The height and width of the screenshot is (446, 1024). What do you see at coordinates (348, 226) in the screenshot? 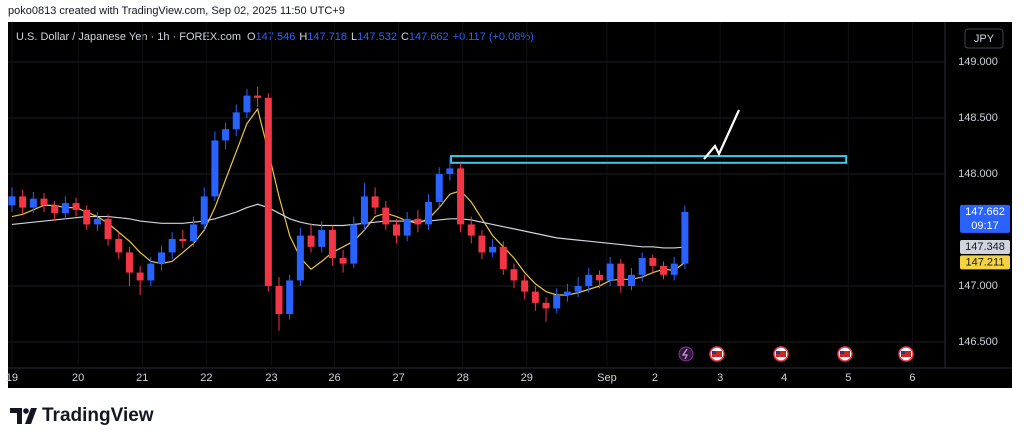
I see `moving-average` at bounding box center [348, 226].